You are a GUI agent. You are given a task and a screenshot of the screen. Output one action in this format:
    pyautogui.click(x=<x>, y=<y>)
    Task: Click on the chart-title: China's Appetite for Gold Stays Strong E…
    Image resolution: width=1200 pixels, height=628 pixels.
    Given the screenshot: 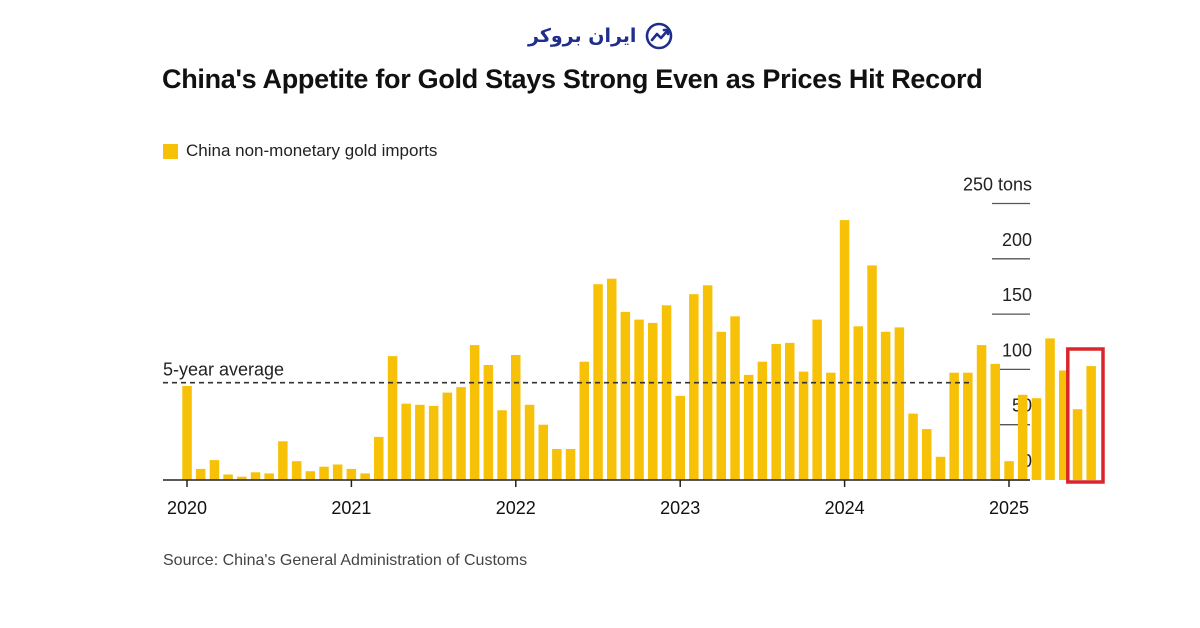 What is the action you would take?
    pyautogui.click(x=572, y=79)
    